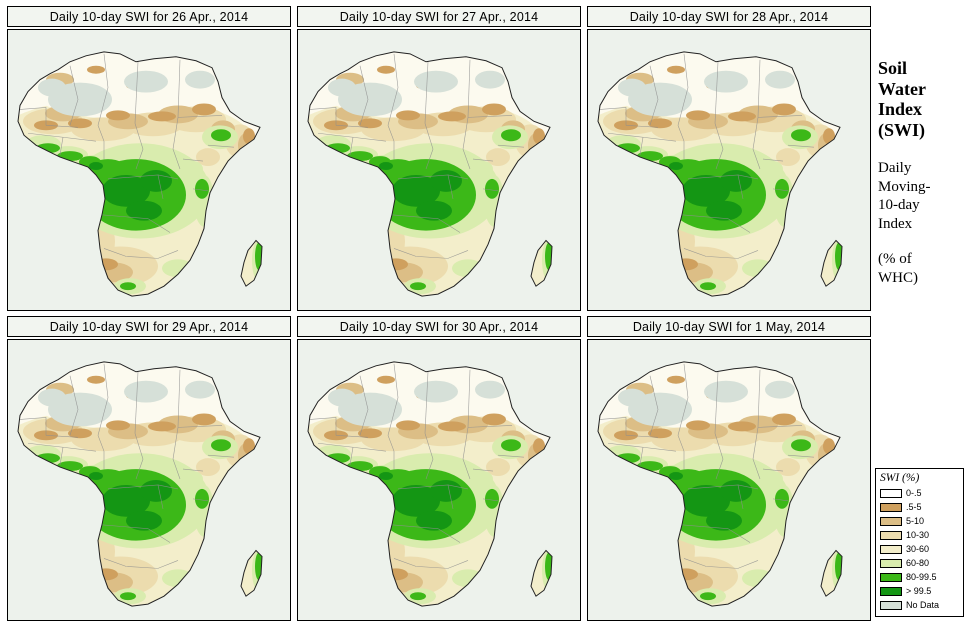 The width and height of the screenshot is (968, 626). I want to click on panel-title: Daily 10-day SWI for 28 Apr., 2014, so click(729, 16).